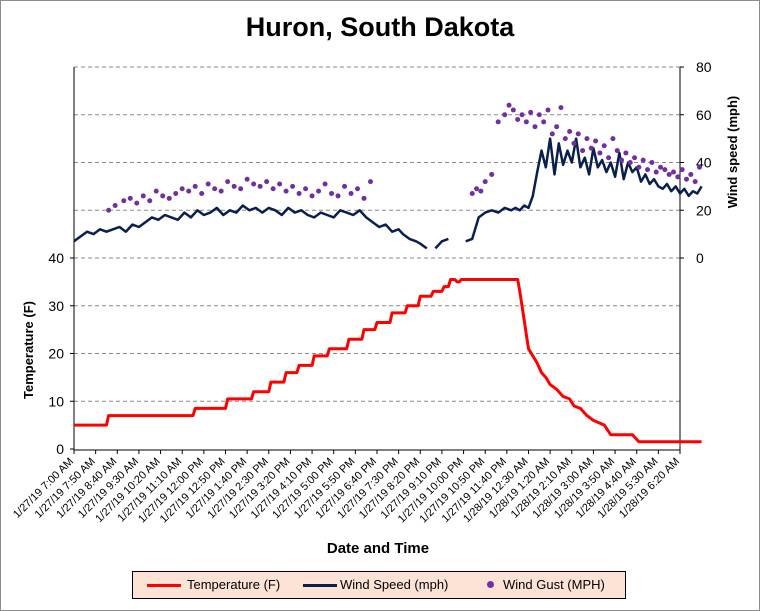 Image resolution: width=760 pixels, height=611 pixels. I want to click on legend-swatch-wind-gust, so click(490, 584).